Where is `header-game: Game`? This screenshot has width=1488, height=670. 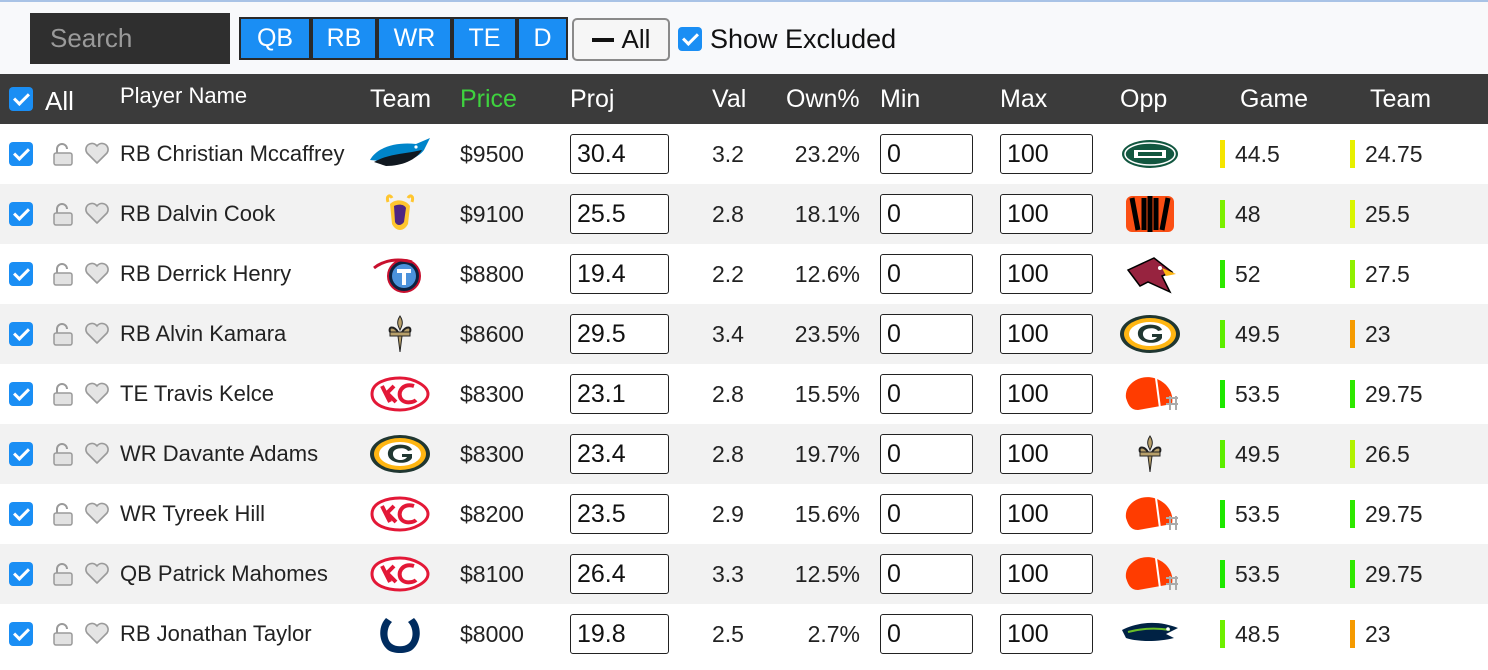
header-game: Game is located at coordinates (1274, 98).